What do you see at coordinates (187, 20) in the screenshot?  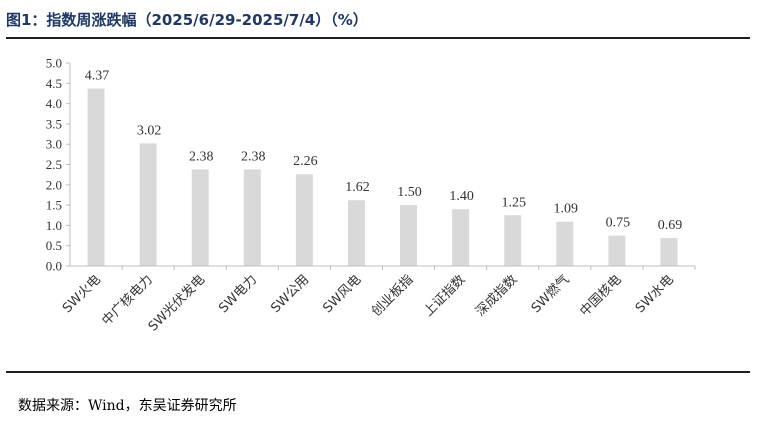 I see `figure-title: 图1：指数周涨跌幅（2025/6/29-2025/7/4）（%）` at bounding box center [187, 20].